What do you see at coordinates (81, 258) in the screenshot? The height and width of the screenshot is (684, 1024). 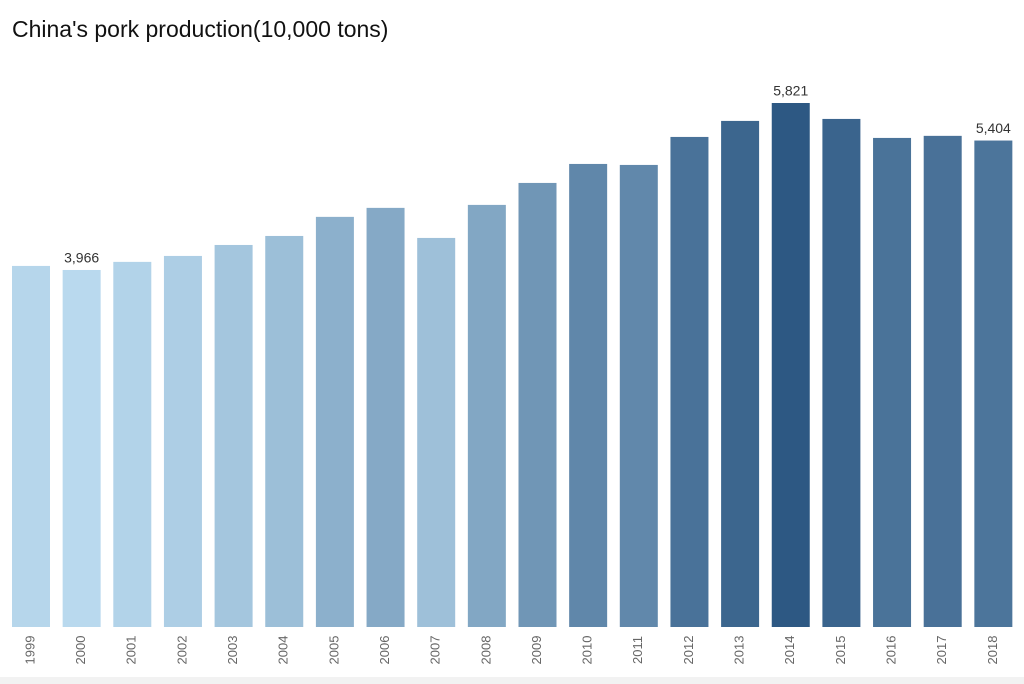 I see `value-label: 3,966` at bounding box center [81, 258].